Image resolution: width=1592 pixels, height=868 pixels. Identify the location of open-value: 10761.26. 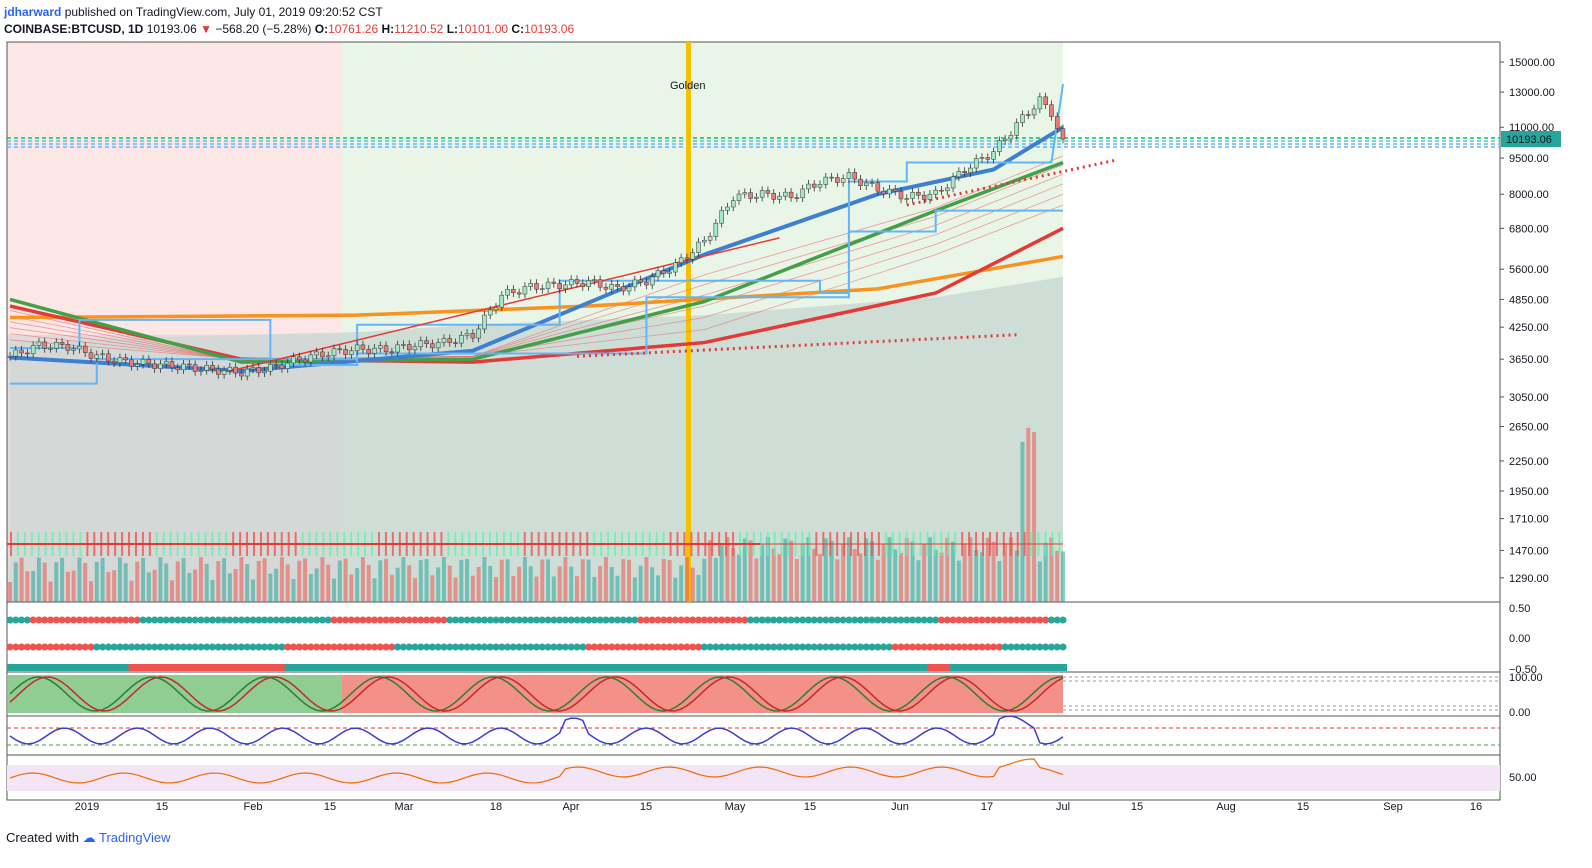
(353, 29).